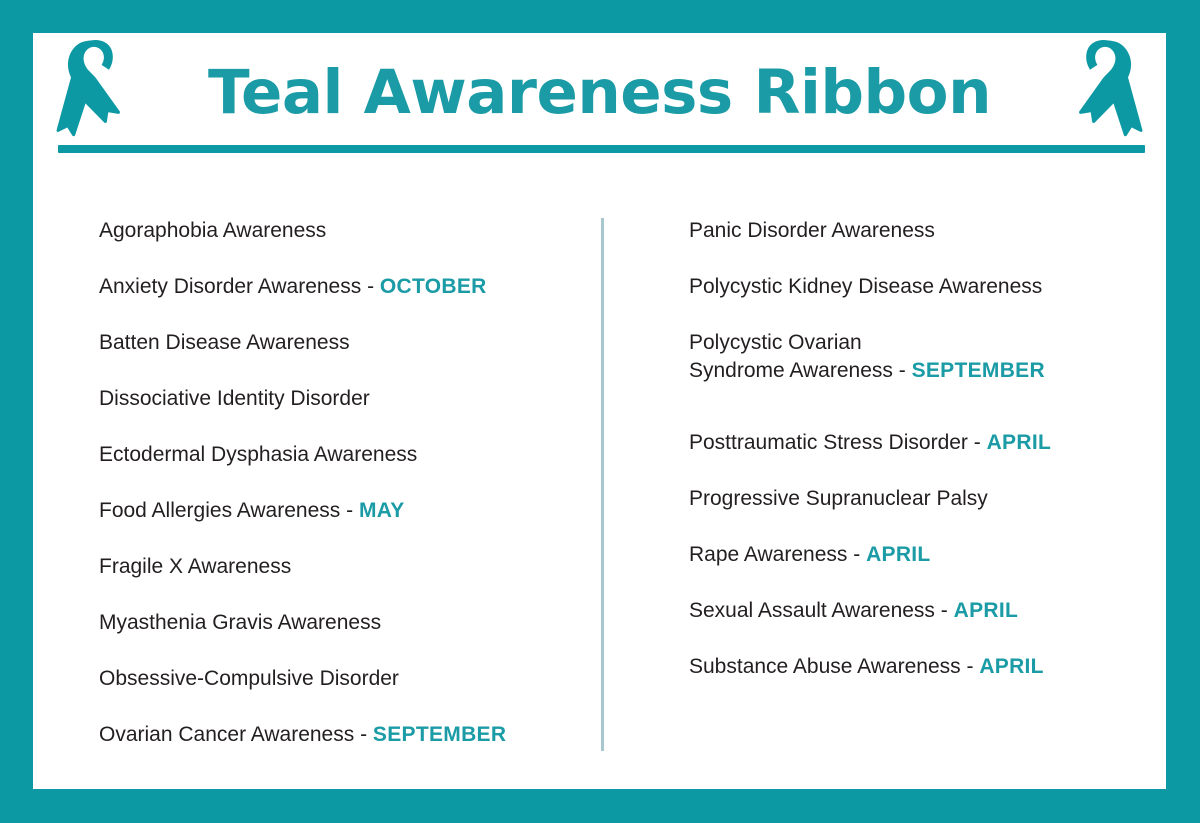  I want to click on list-item-name: Fragile X Awareness, so click(195, 566).